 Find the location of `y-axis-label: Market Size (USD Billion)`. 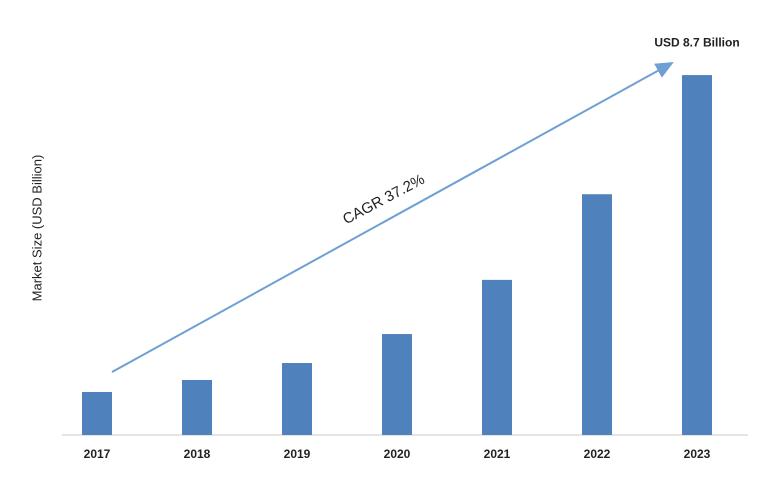

y-axis-label: Market Size (USD Billion) is located at coordinates (36, 228).